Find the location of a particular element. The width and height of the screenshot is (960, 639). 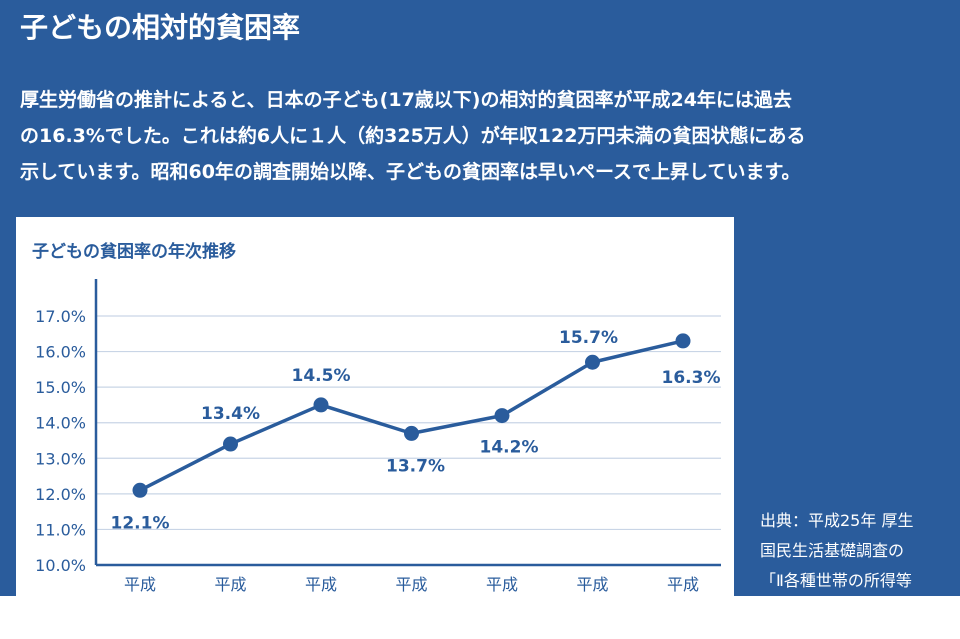

y-tick-label: 15.0% is located at coordinates (60, 387).